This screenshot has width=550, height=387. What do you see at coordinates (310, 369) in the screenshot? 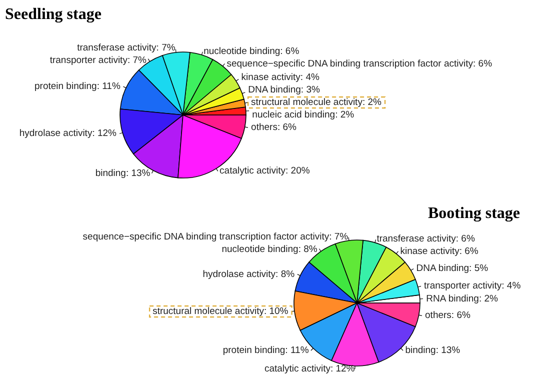
I see `slice-label: catalytic activity: 12%` at bounding box center [310, 369].